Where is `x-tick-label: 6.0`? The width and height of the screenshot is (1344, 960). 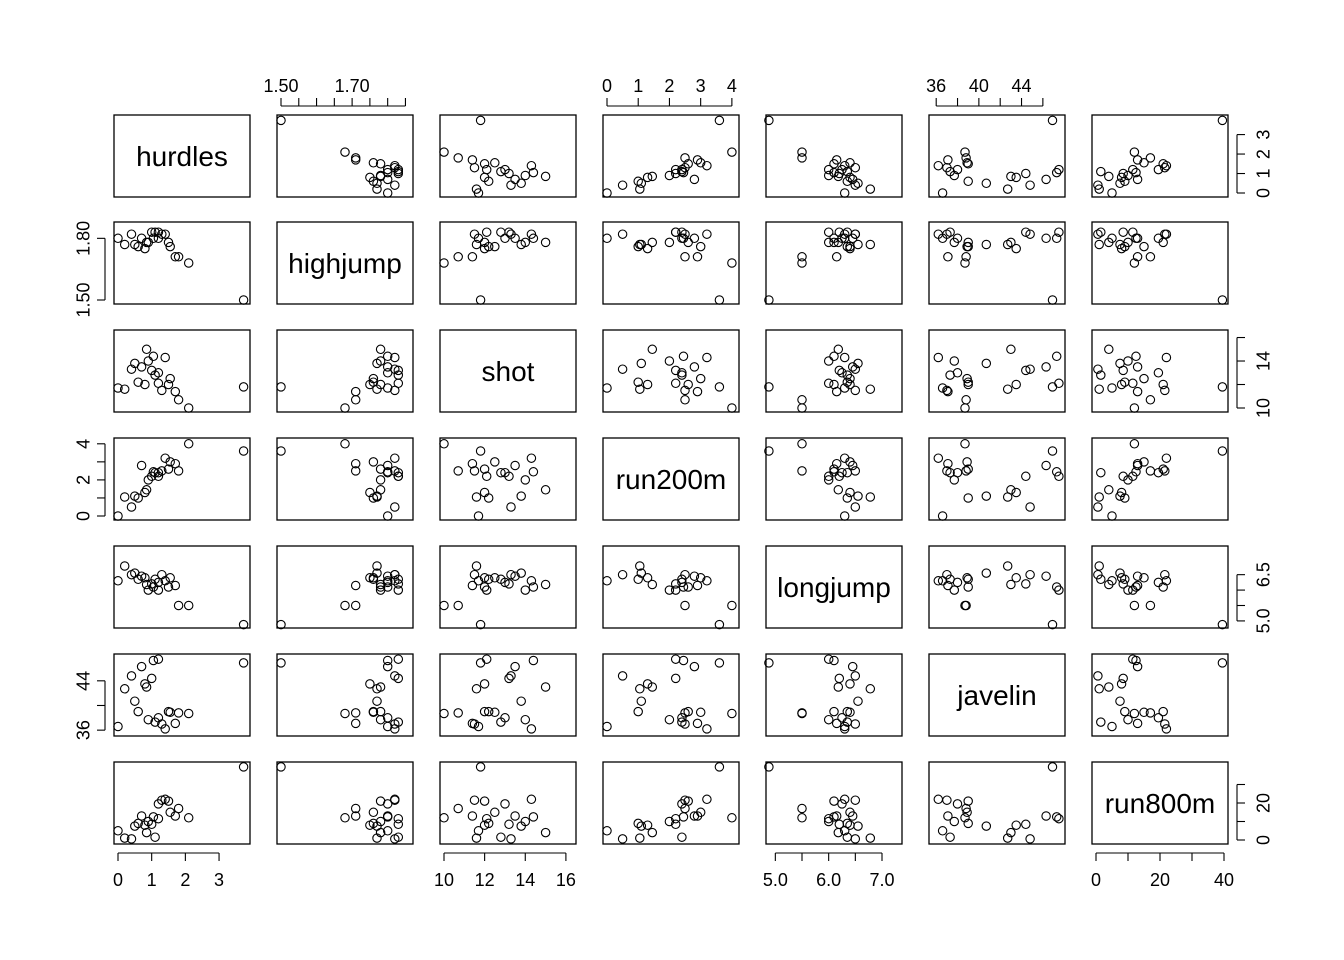 x-tick-label: 6.0 is located at coordinates (828, 880).